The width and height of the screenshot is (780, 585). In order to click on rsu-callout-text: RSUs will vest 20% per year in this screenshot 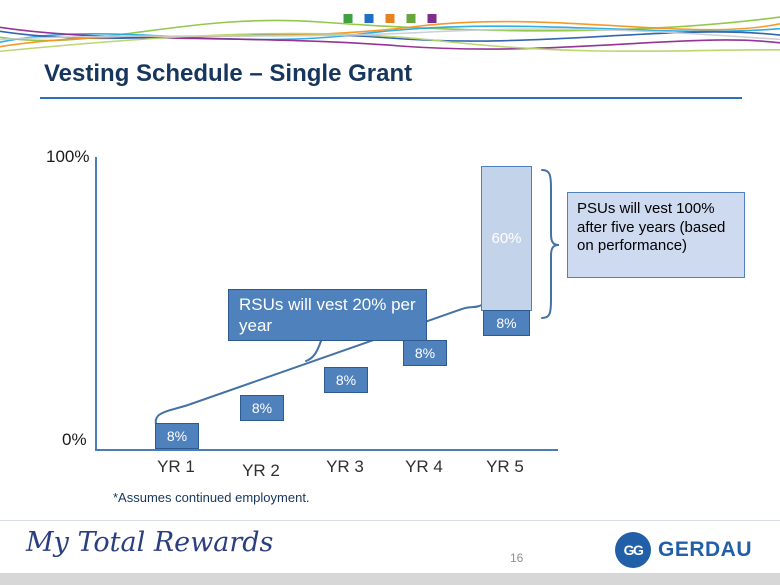, I will do `click(327, 315)`.